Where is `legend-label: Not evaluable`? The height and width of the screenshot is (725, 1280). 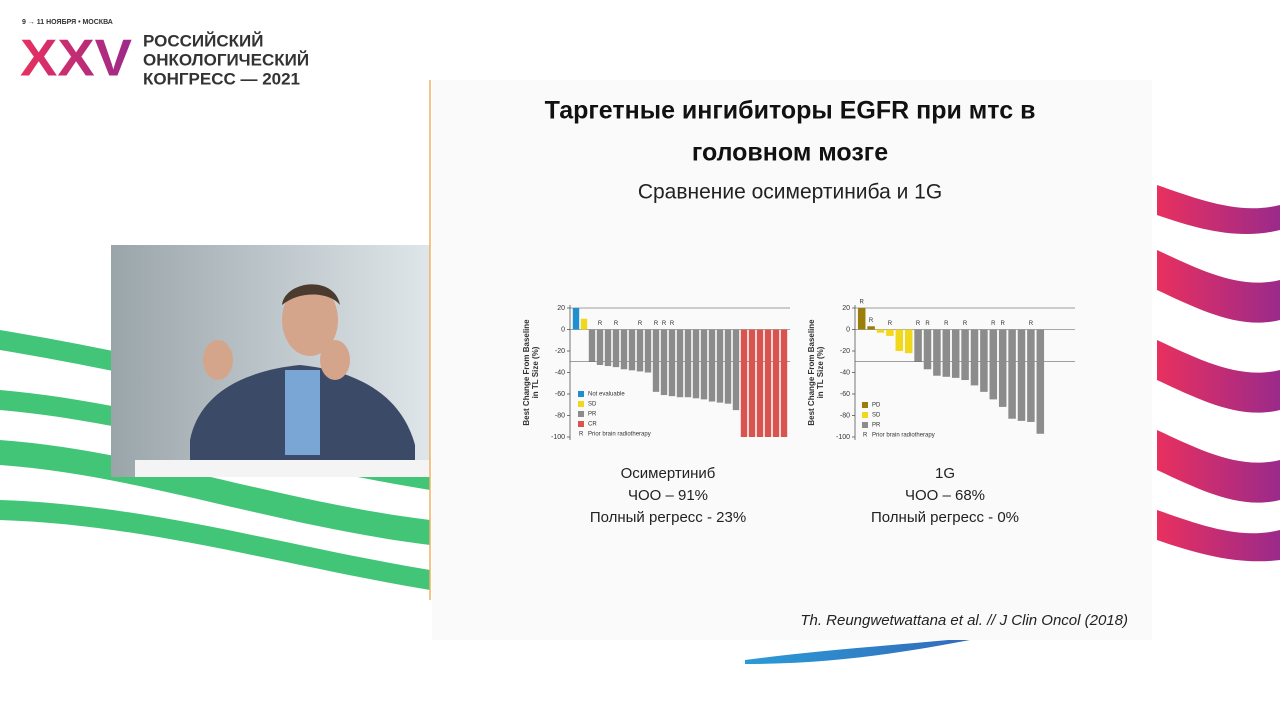 legend-label: Not evaluable is located at coordinates (606, 395).